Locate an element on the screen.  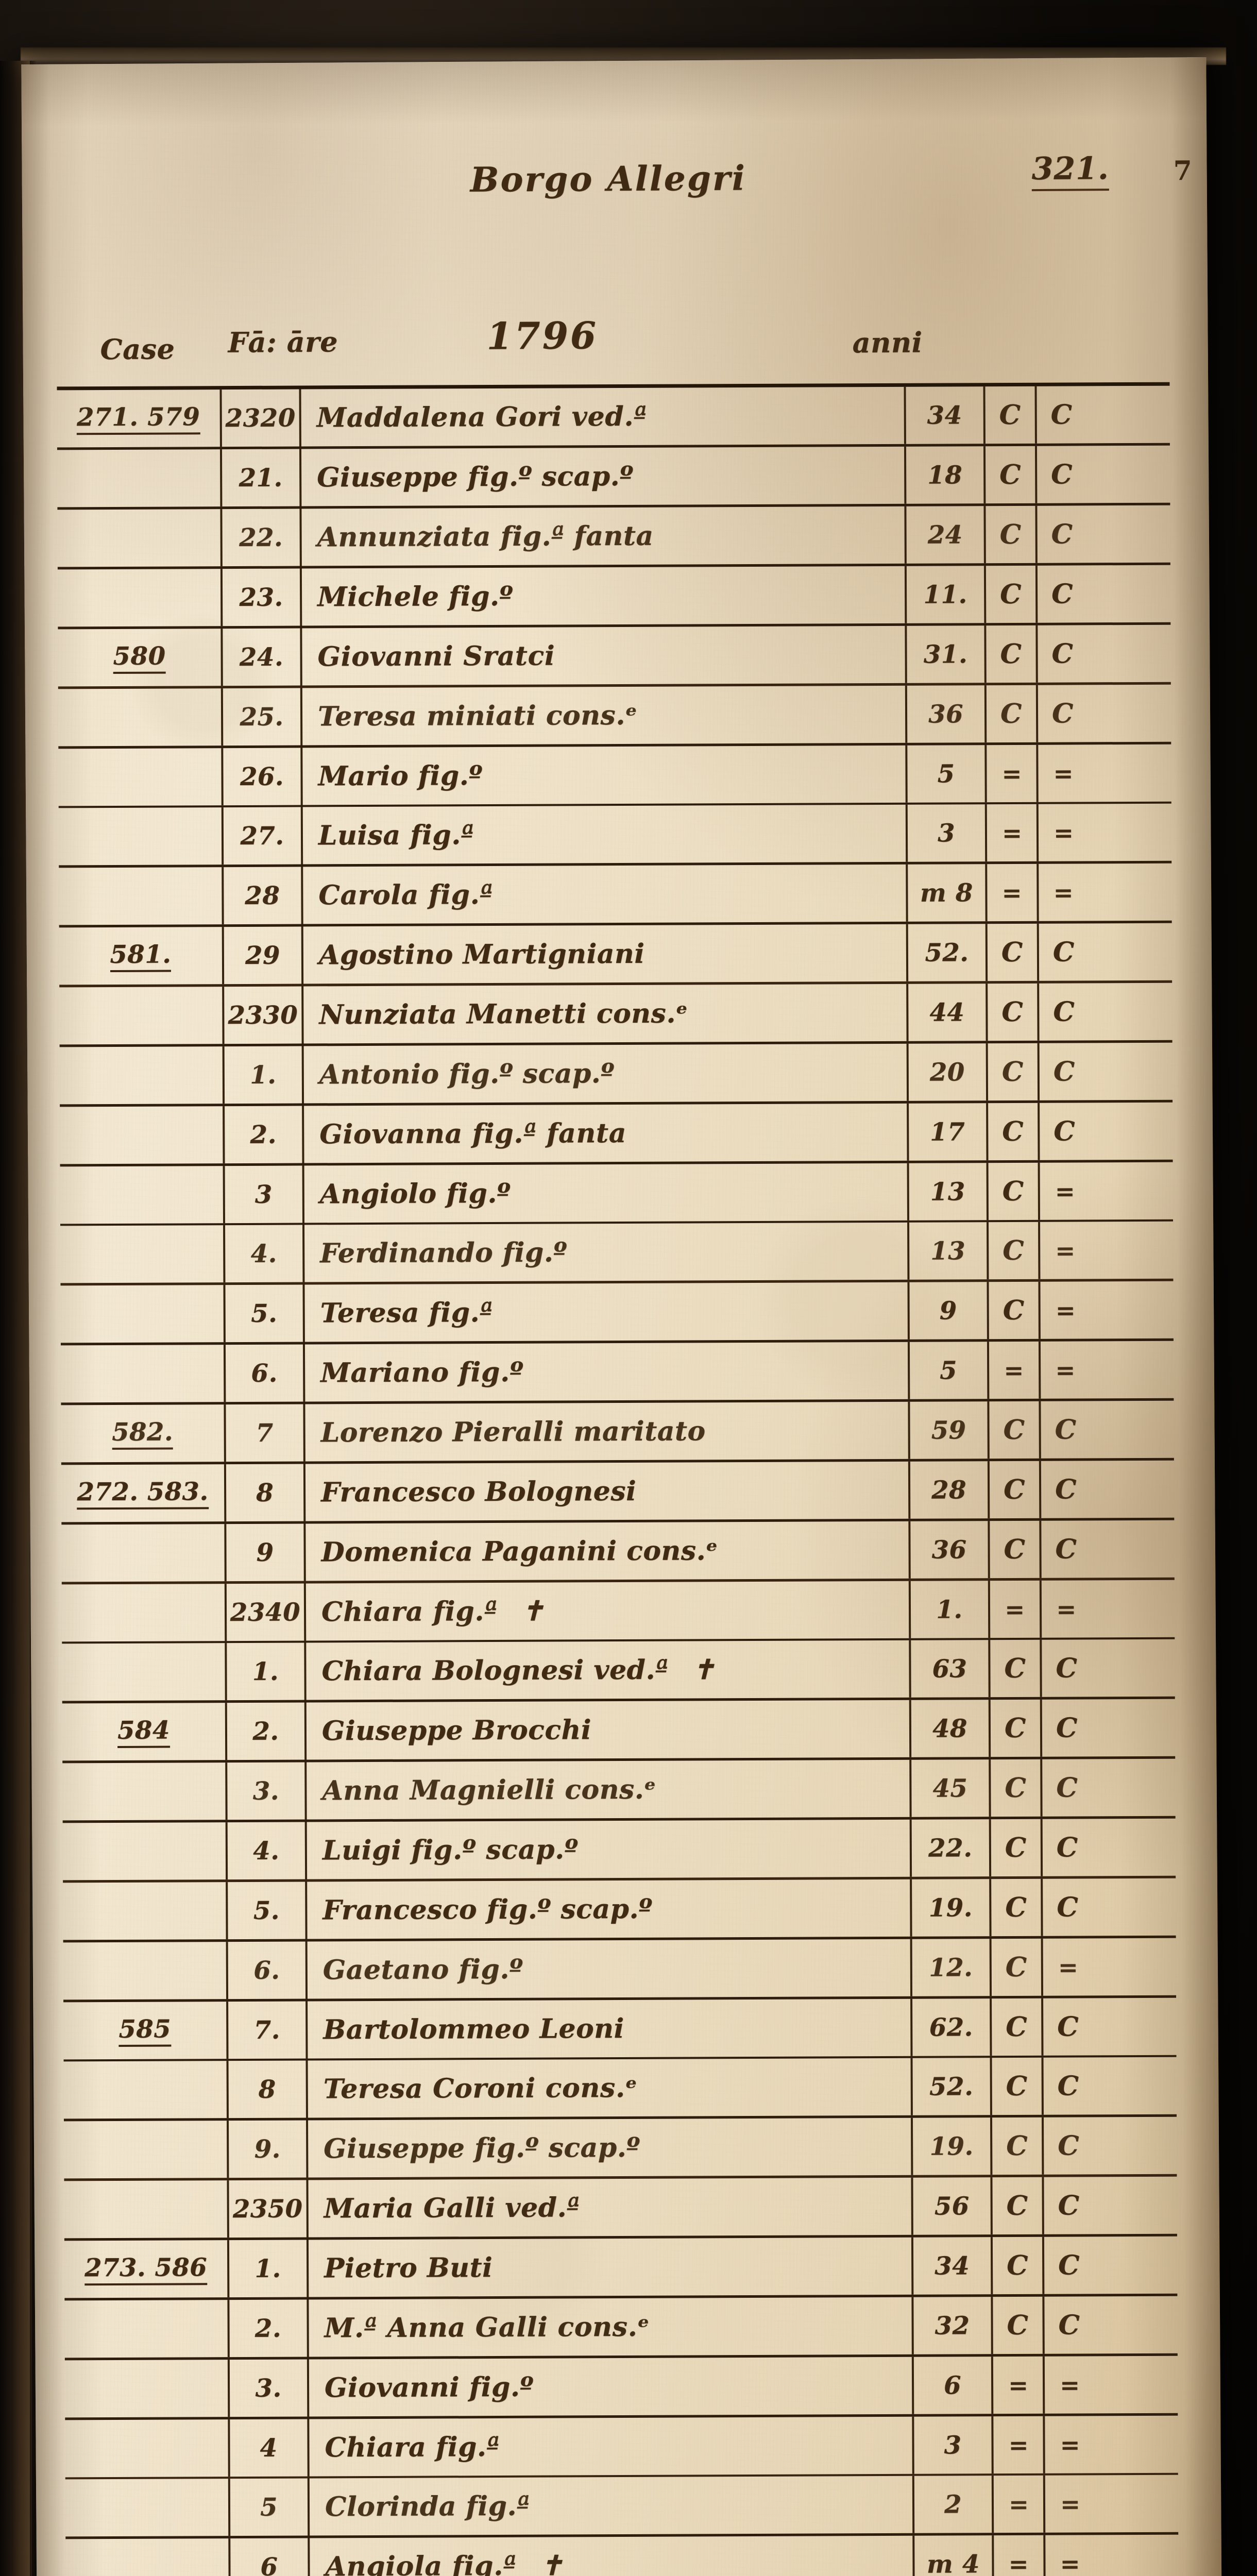
cell-case-text: 585 is located at coordinates (145, 2030).